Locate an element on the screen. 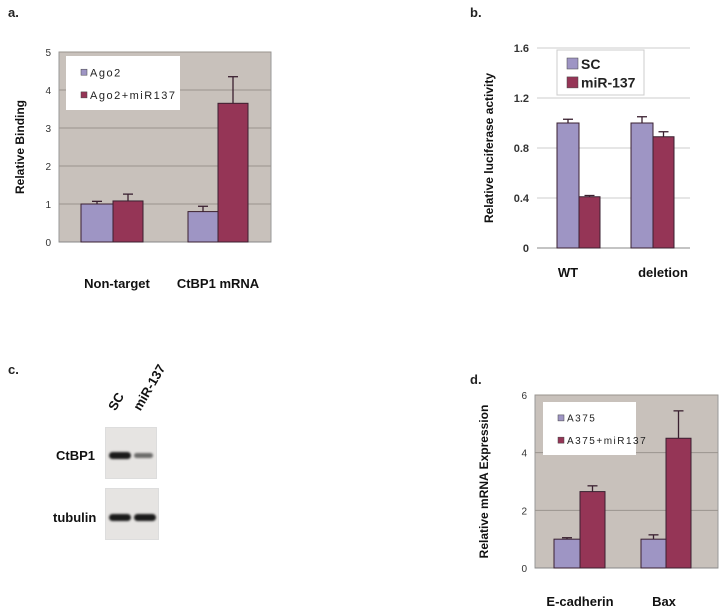 The width and height of the screenshot is (728, 613). legend-label: Ago2+miR137 is located at coordinates (133, 96).